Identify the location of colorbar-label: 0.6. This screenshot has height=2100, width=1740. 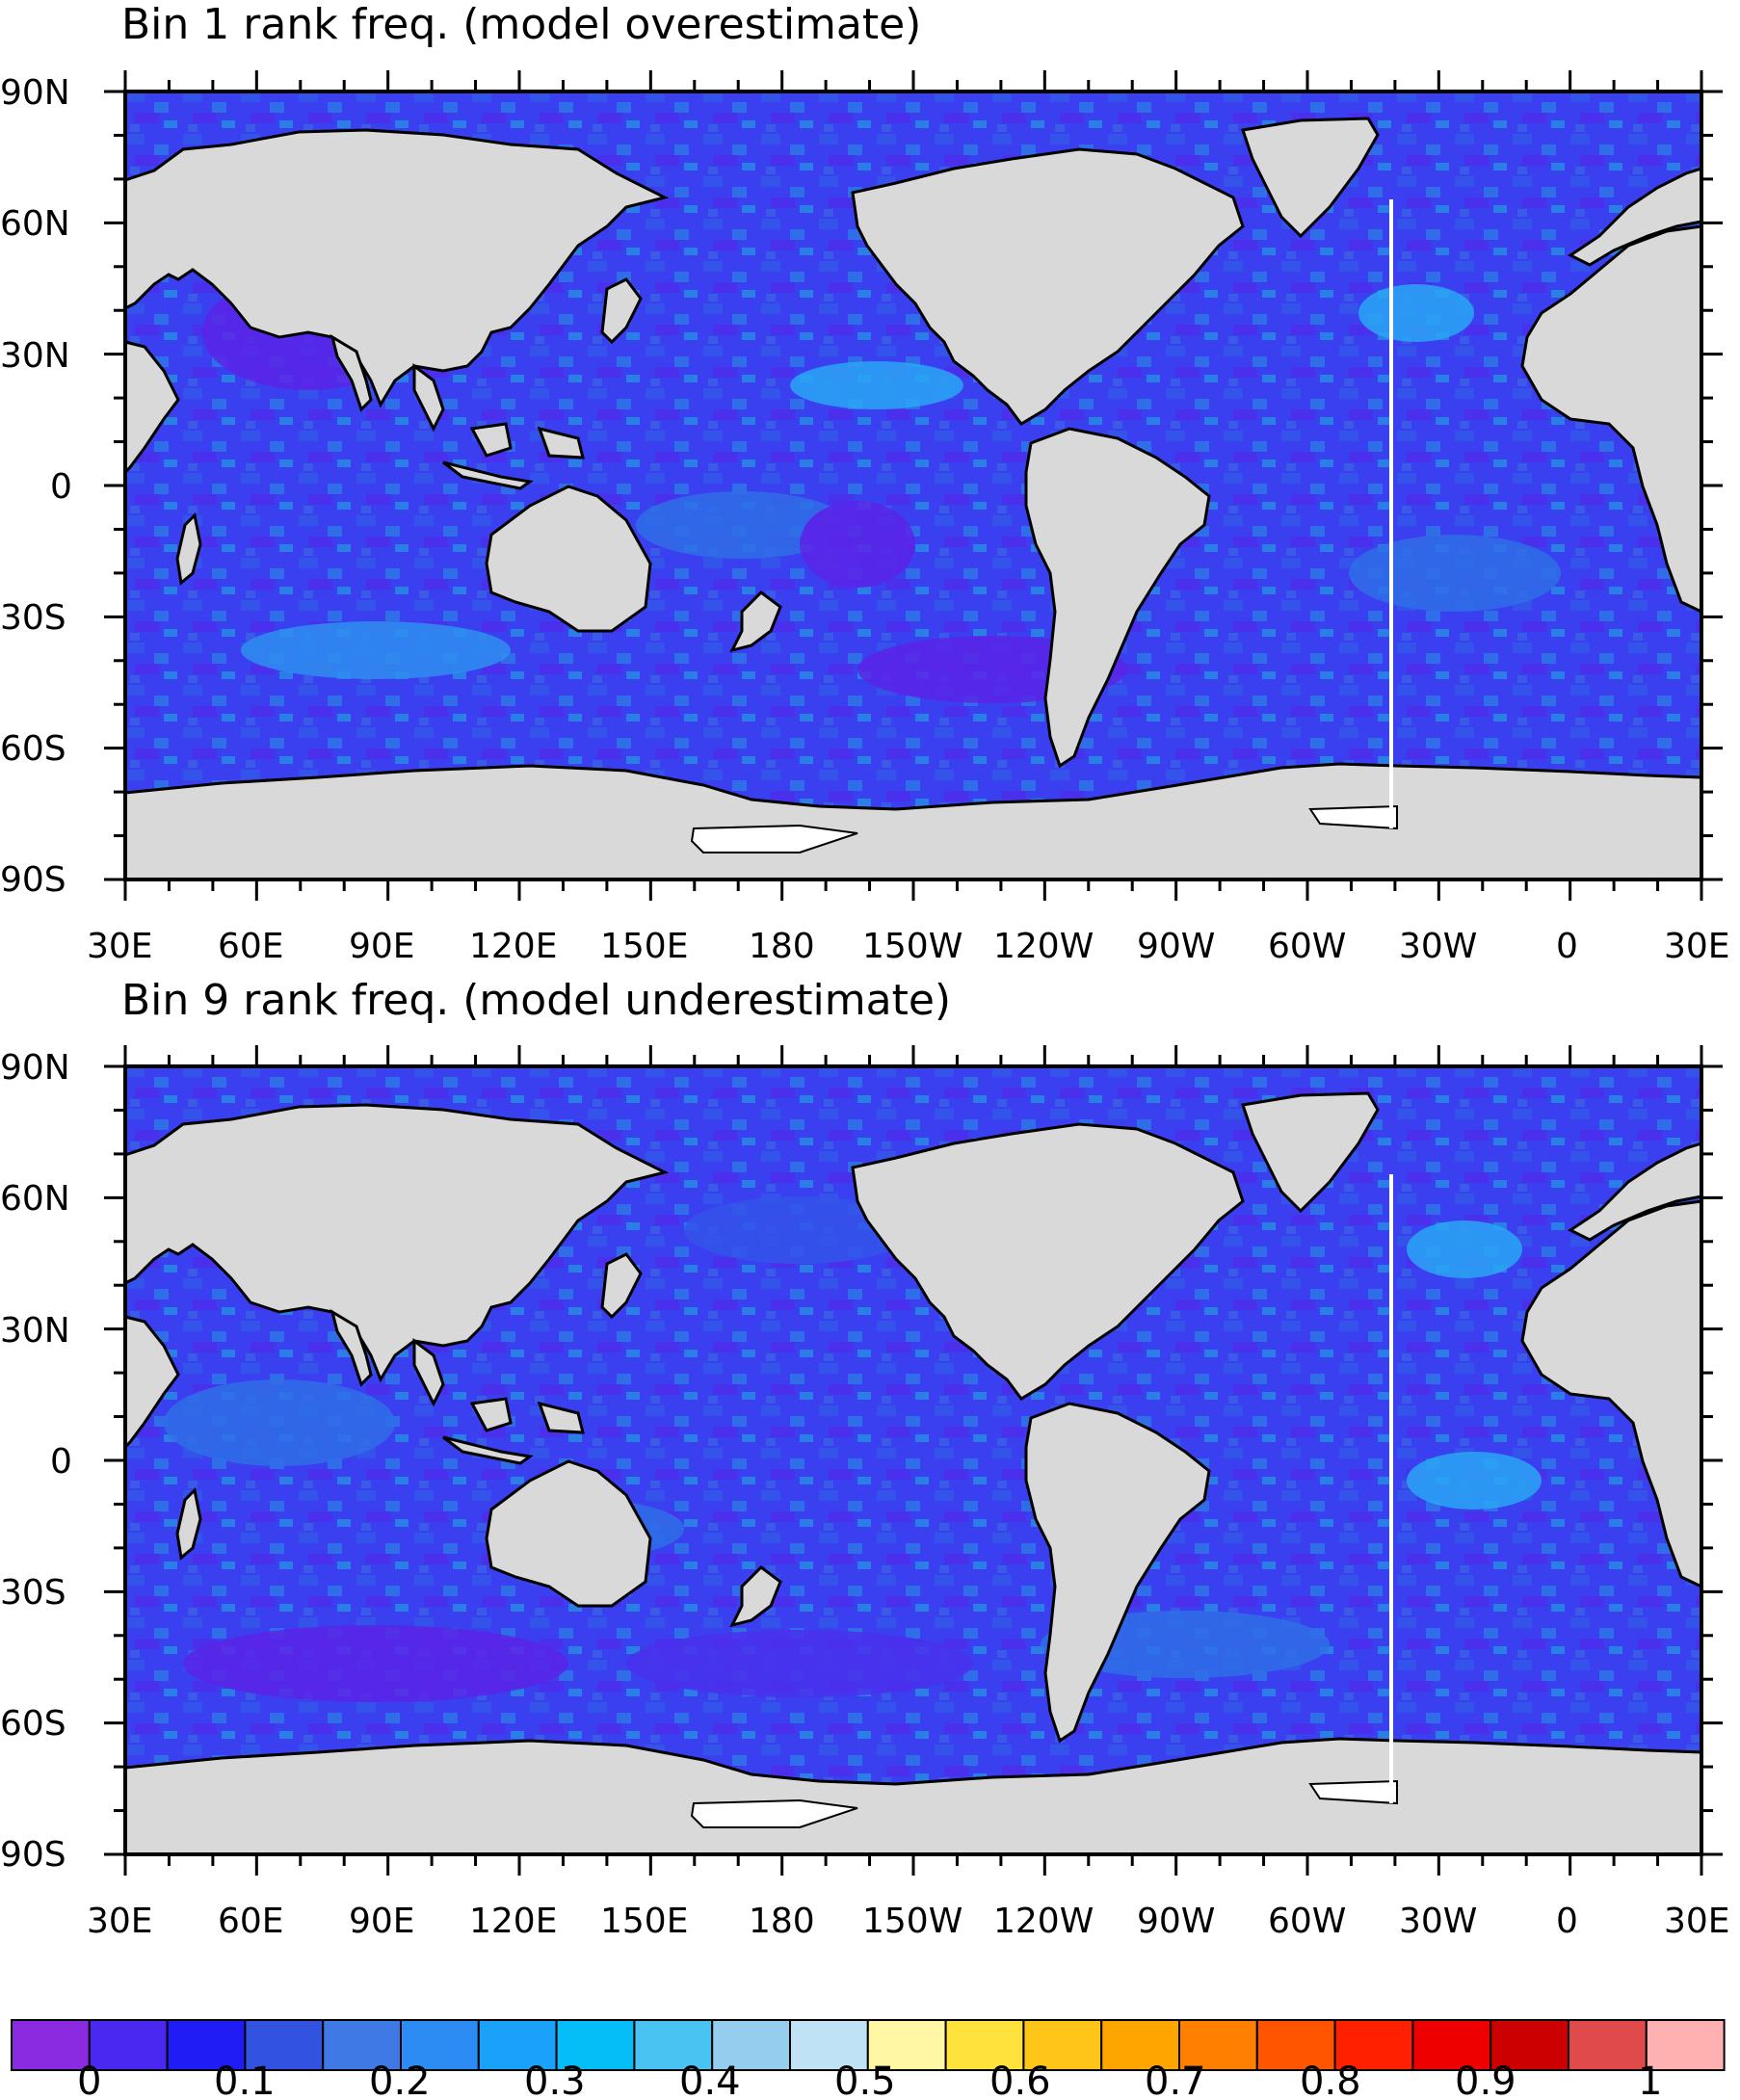
(1020, 2080).